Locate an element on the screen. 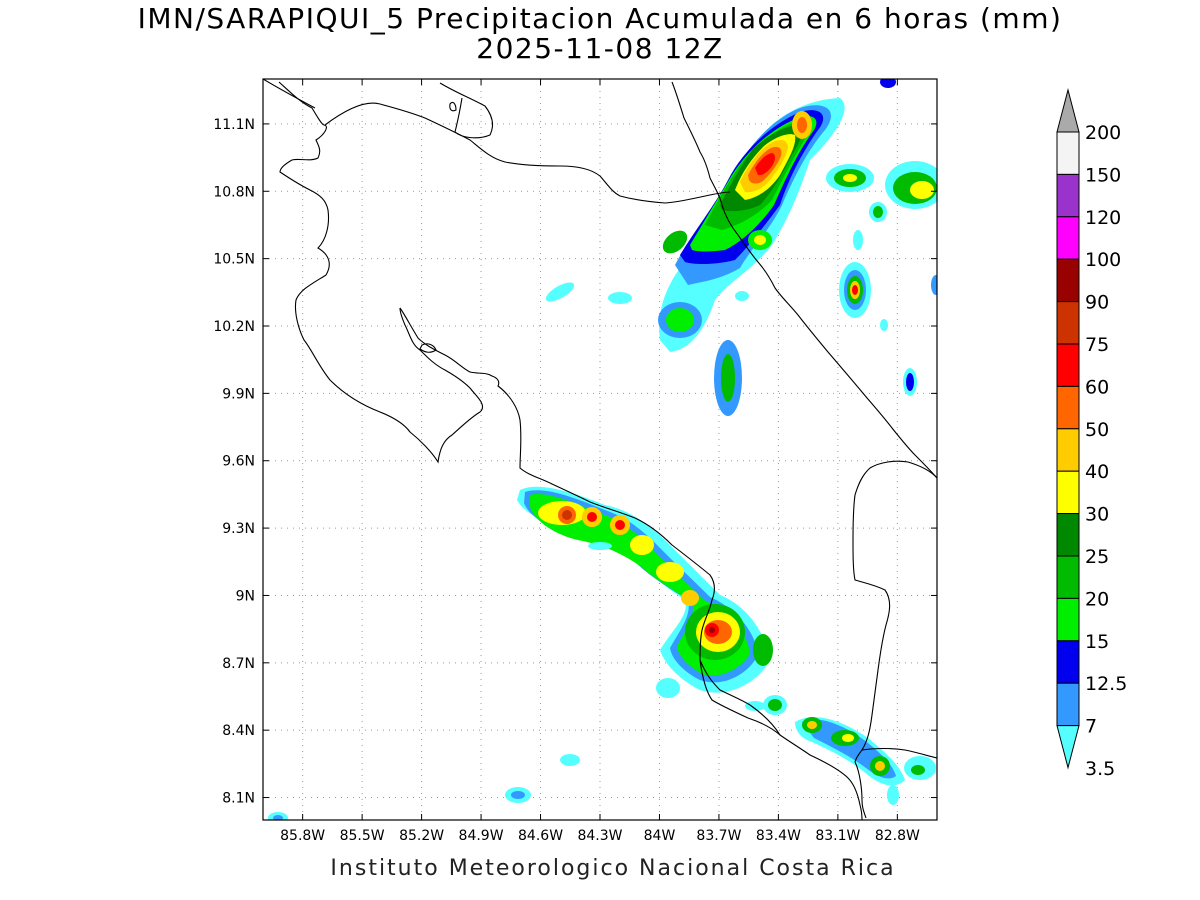 The image size is (1200, 900). colorbar-label: 20 is located at coordinates (1097, 599).